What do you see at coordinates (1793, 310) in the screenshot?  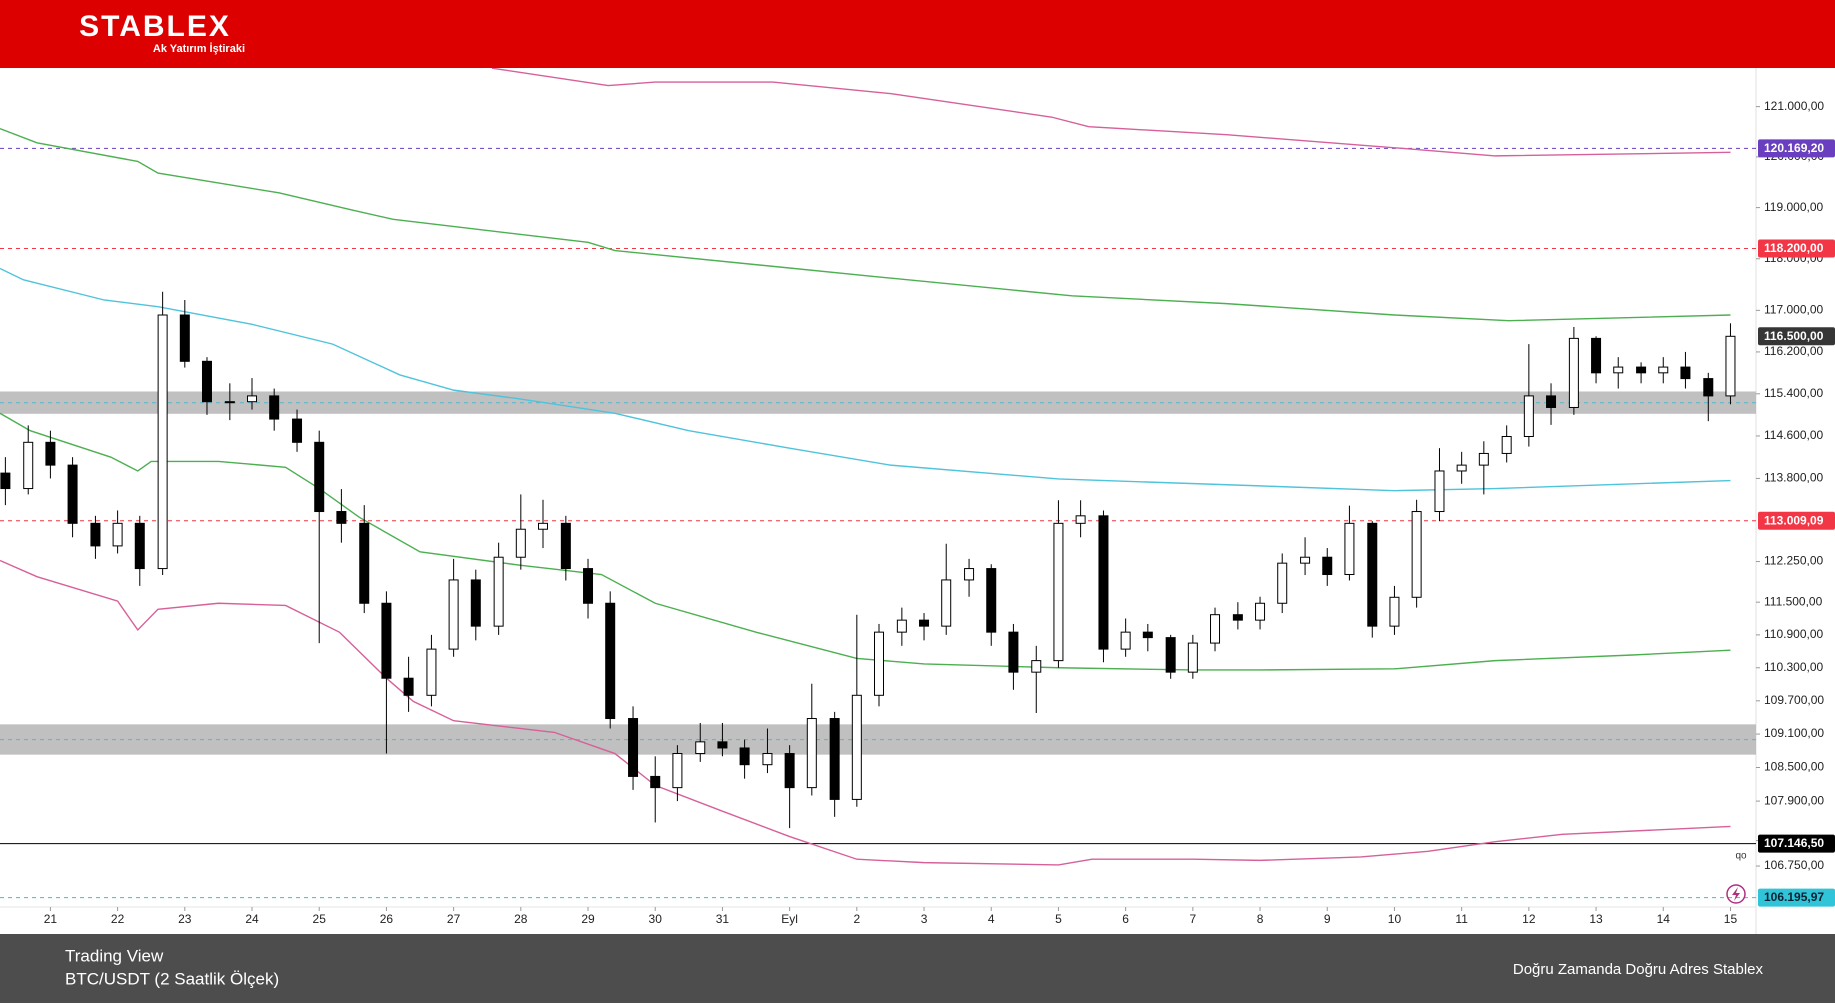 I see `y-tick-label: 117.000,00` at bounding box center [1793, 310].